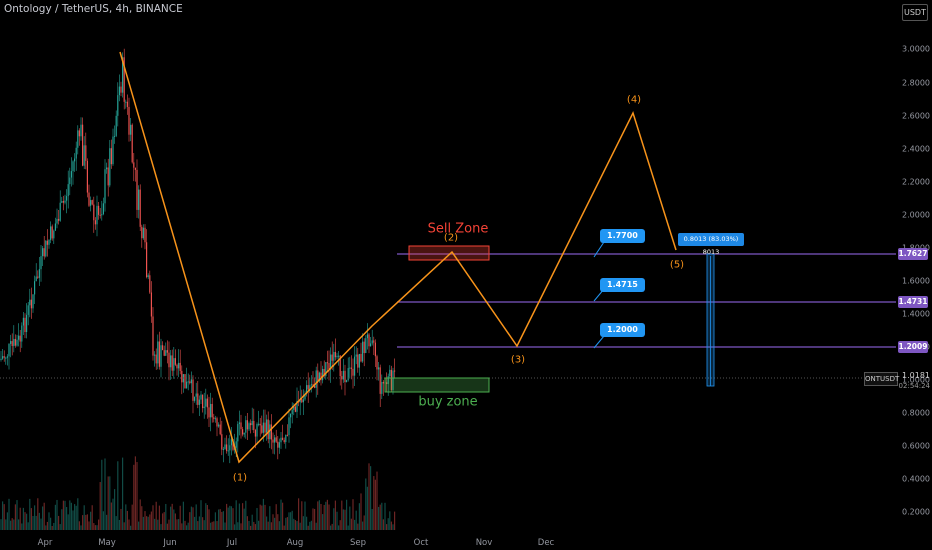 This screenshot has height=550, width=932. What do you see at coordinates (916, 182) in the screenshot?
I see `price-tick-label: 2.2000` at bounding box center [916, 182].